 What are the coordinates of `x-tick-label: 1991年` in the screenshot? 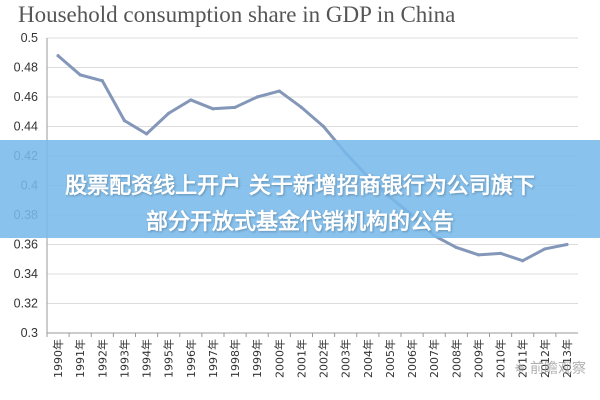 It's located at (80, 358).